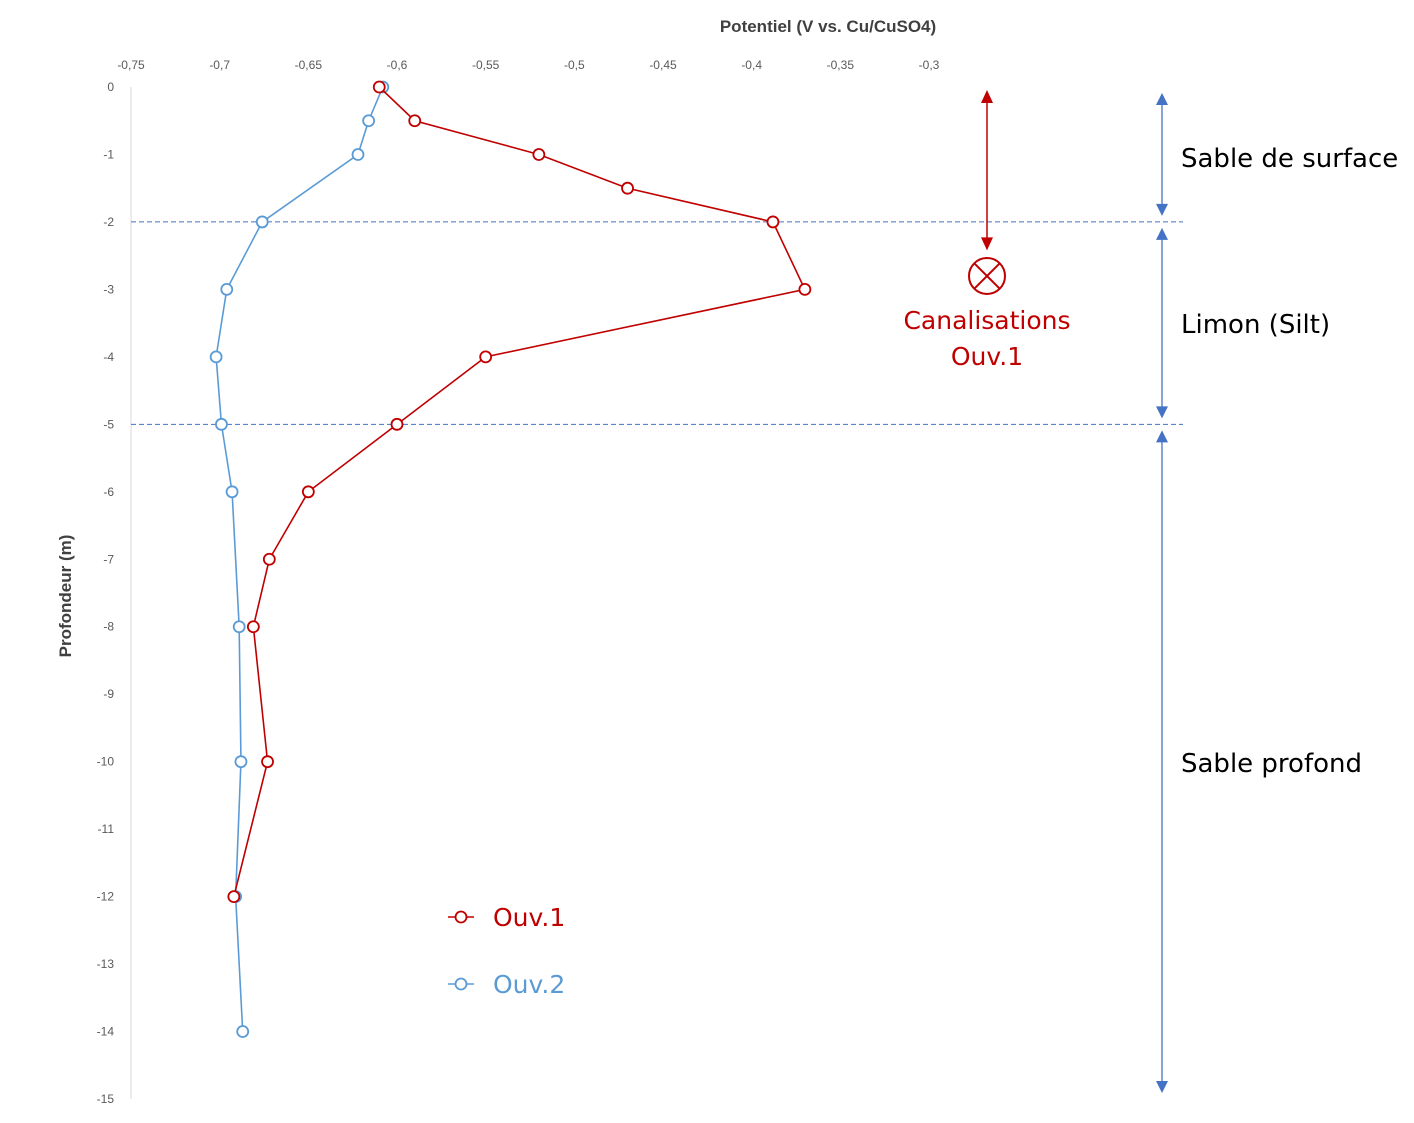  I want to click on circled-x-icon, so click(987, 276).